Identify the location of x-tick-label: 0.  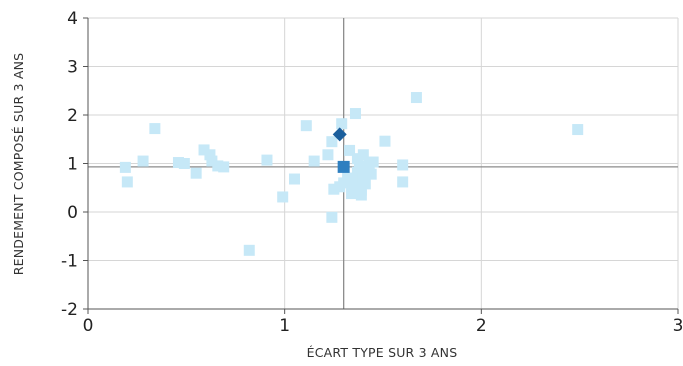
(88, 326).